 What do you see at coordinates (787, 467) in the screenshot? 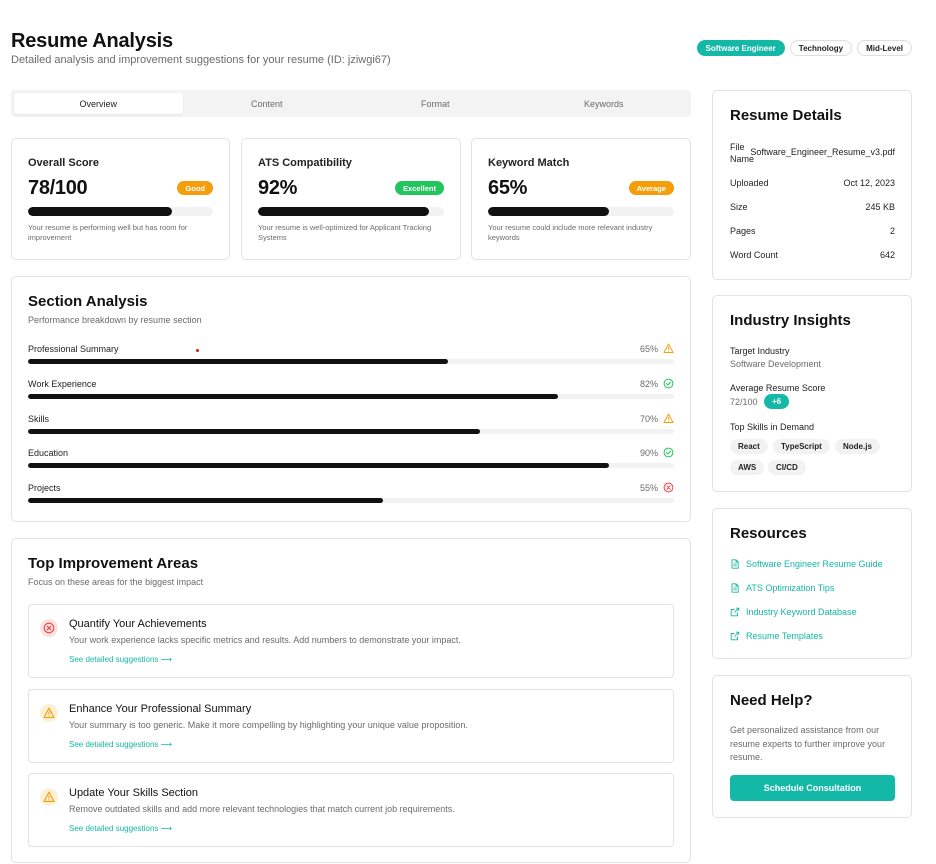
I see `skill-chip: CI/CD` at bounding box center [787, 467].